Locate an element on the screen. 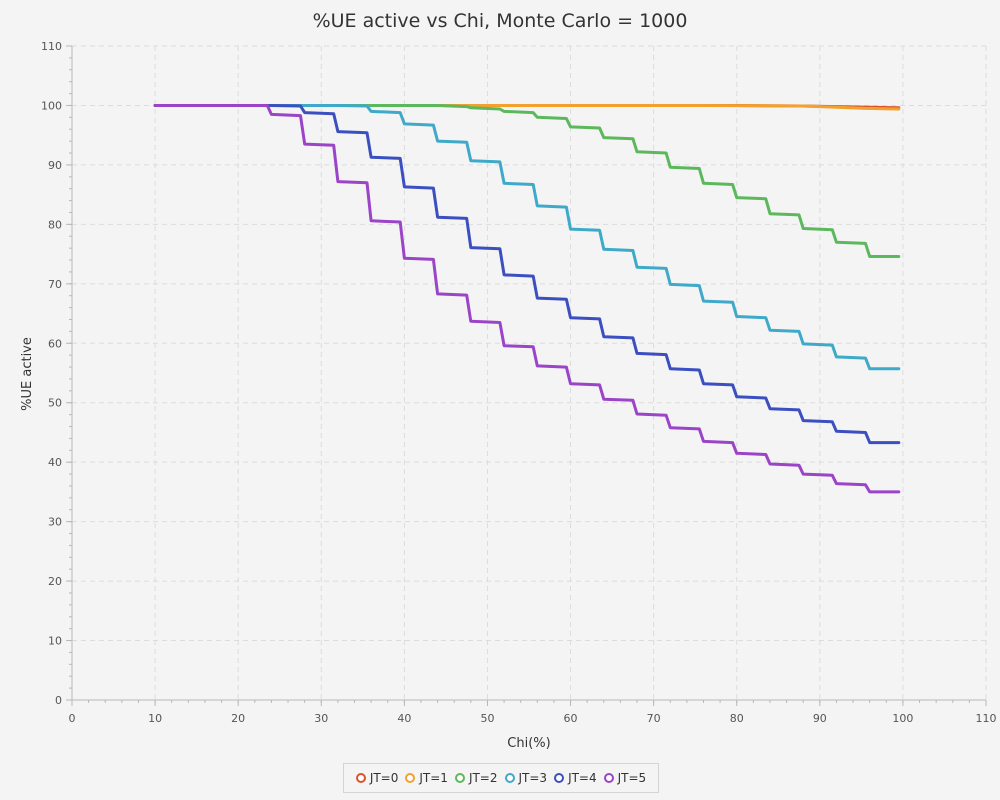 The image size is (1000, 800). x-tick-label: 80 is located at coordinates (737, 718).